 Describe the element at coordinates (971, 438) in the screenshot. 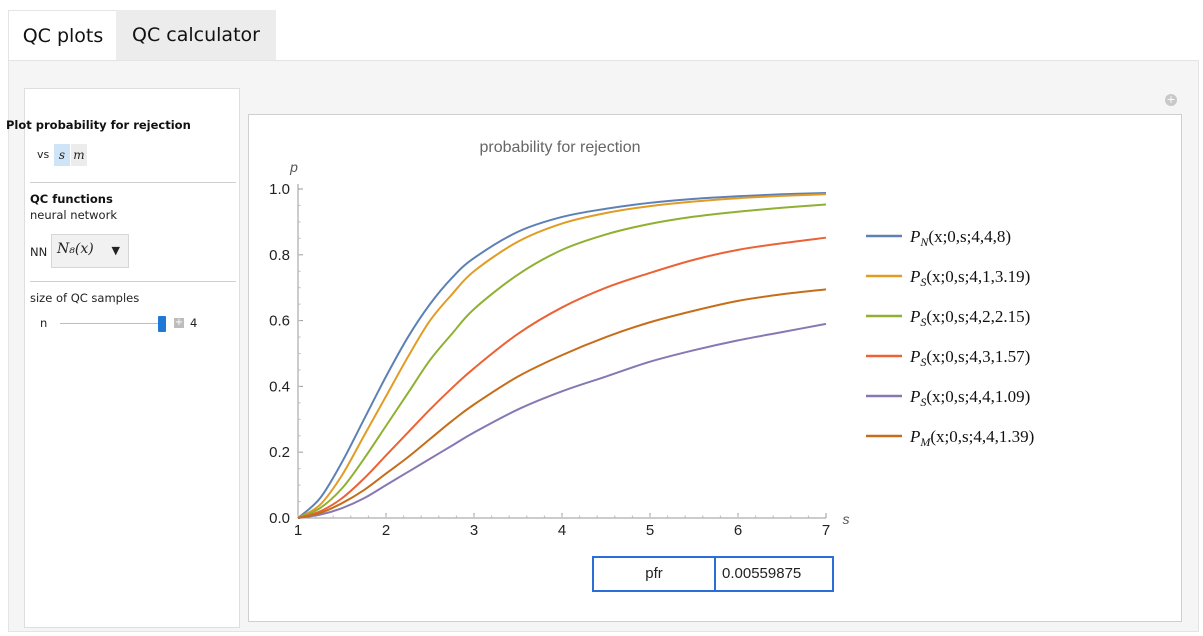

I see `legend-label-6: PM(x;0,s;4,4,1.39)` at that location.